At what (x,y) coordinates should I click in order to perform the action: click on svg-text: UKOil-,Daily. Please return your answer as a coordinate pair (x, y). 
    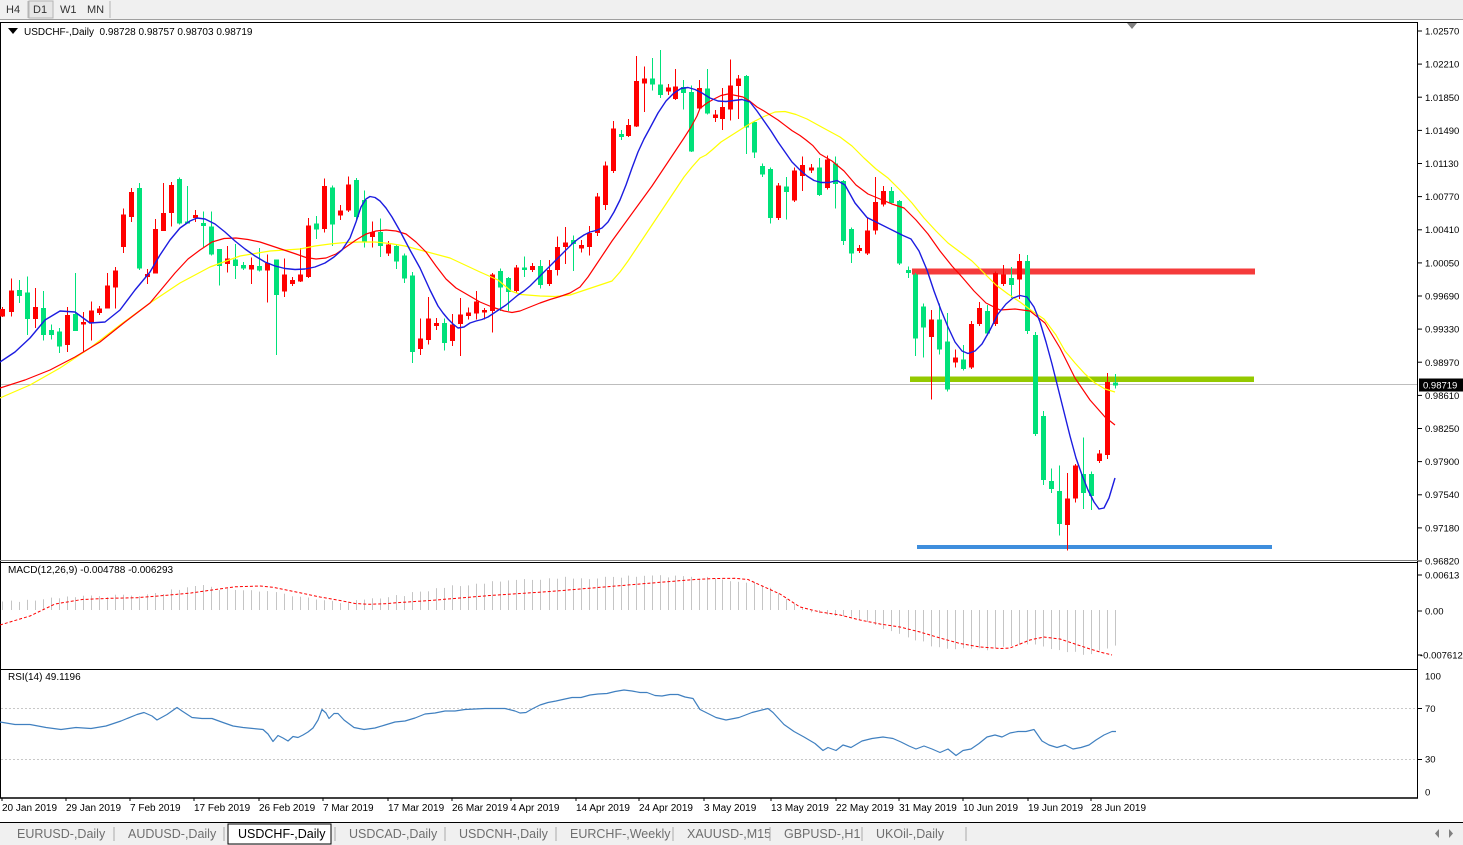
    Looking at the image, I should click on (910, 834).